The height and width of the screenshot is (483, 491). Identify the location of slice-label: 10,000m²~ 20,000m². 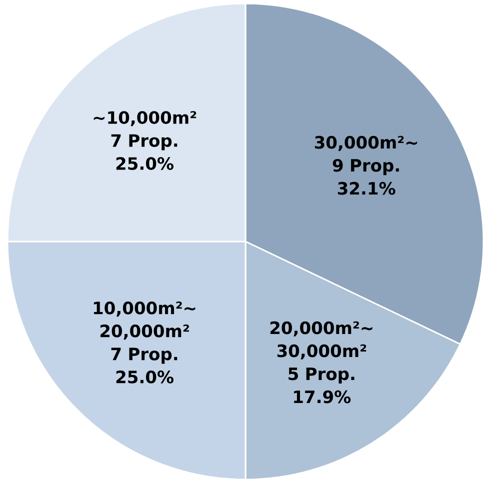
(145, 321).